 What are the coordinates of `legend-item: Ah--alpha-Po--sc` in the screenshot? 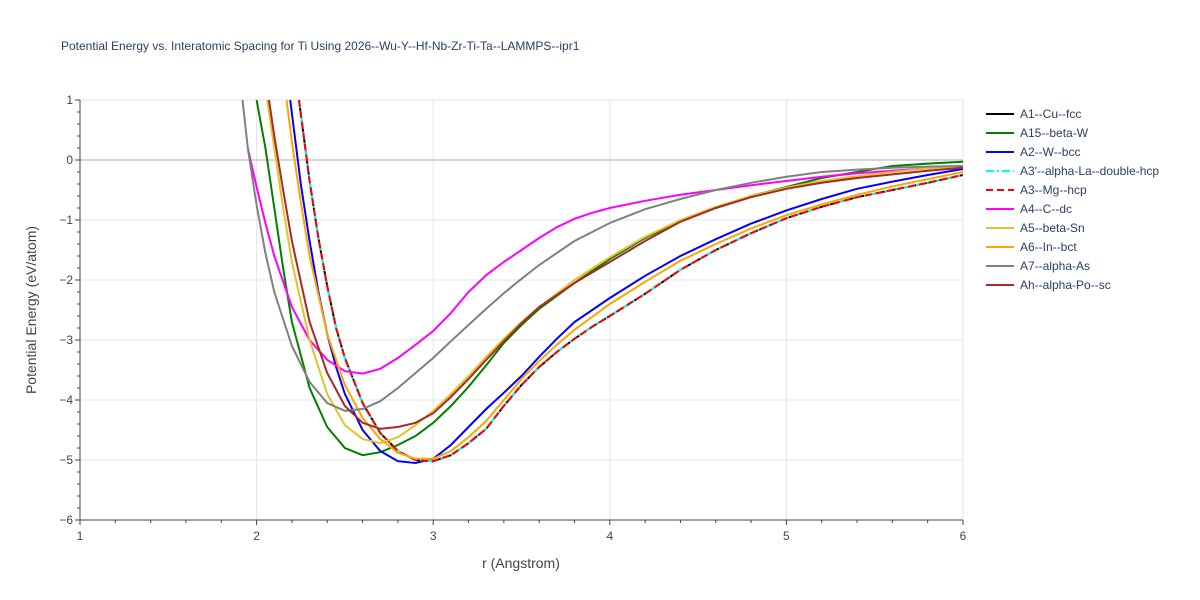 It's located at (1048, 285).